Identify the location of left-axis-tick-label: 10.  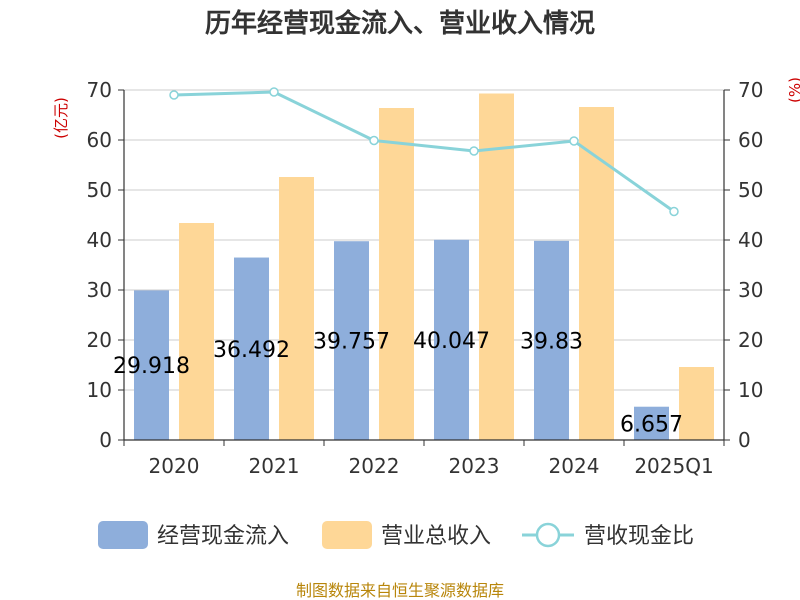
(99, 390).